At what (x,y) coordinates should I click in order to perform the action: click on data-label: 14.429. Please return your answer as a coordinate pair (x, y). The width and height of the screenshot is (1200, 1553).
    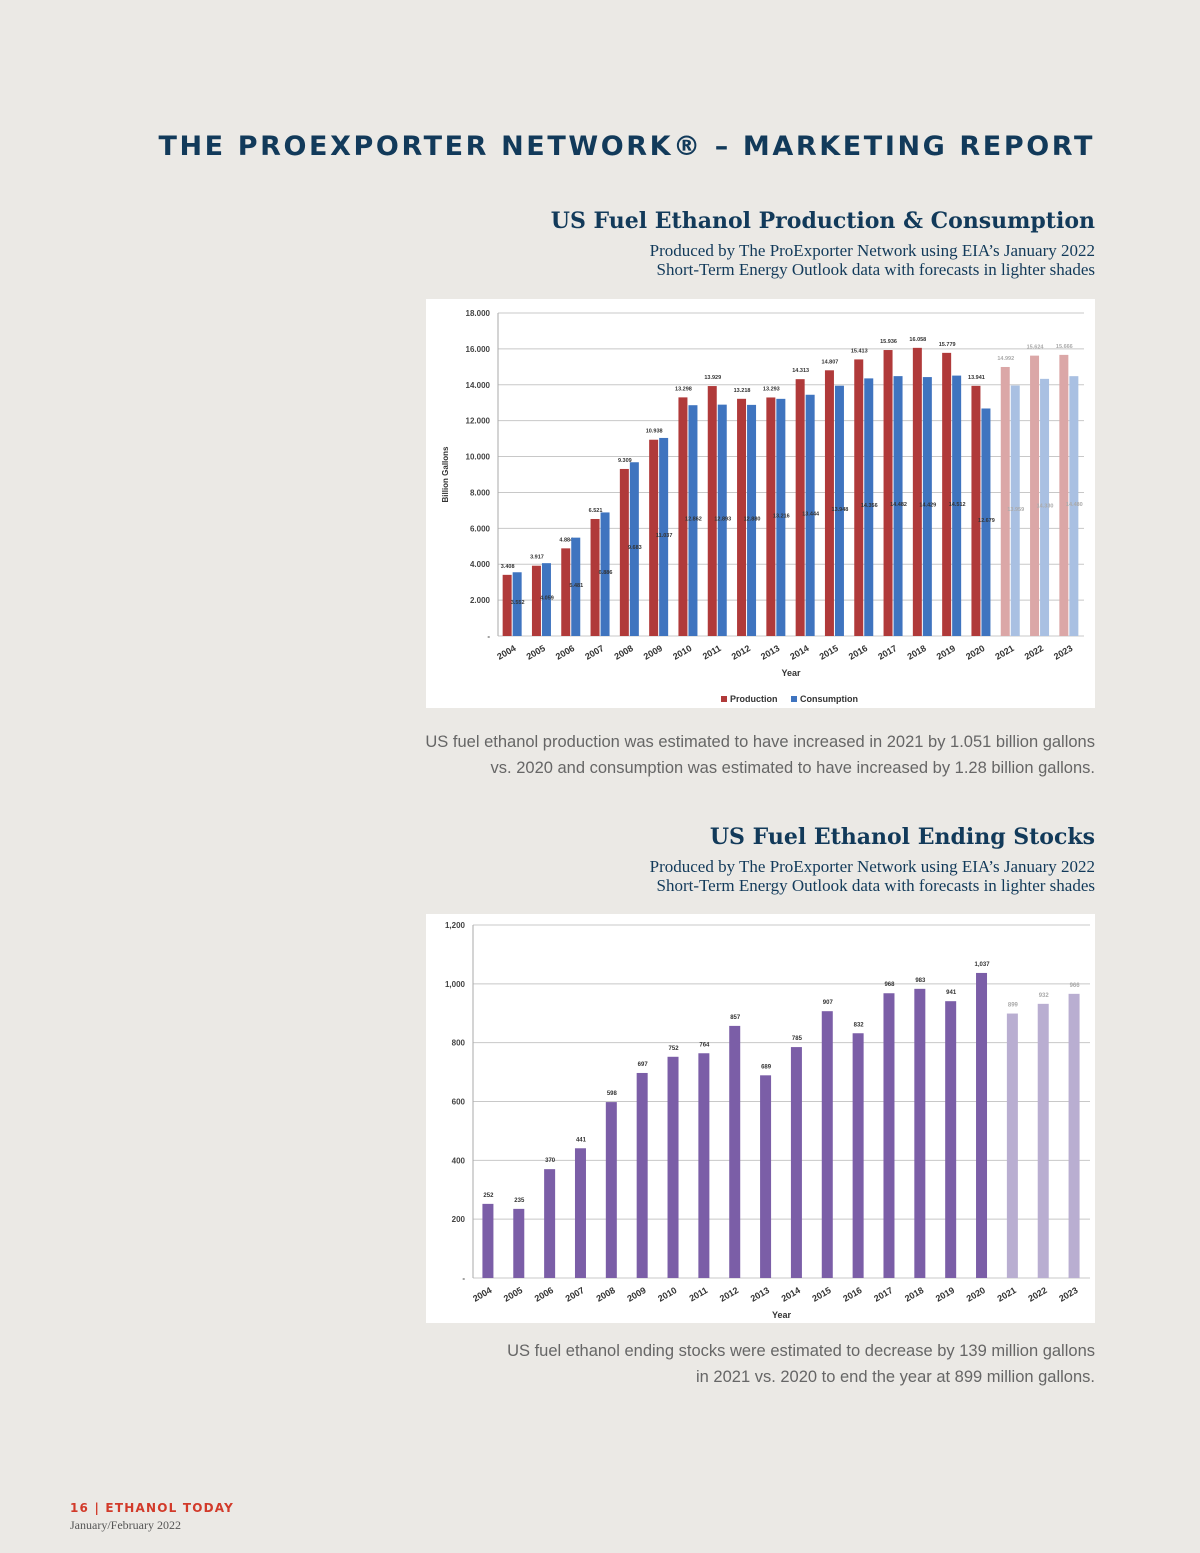
    Looking at the image, I should click on (927, 506).